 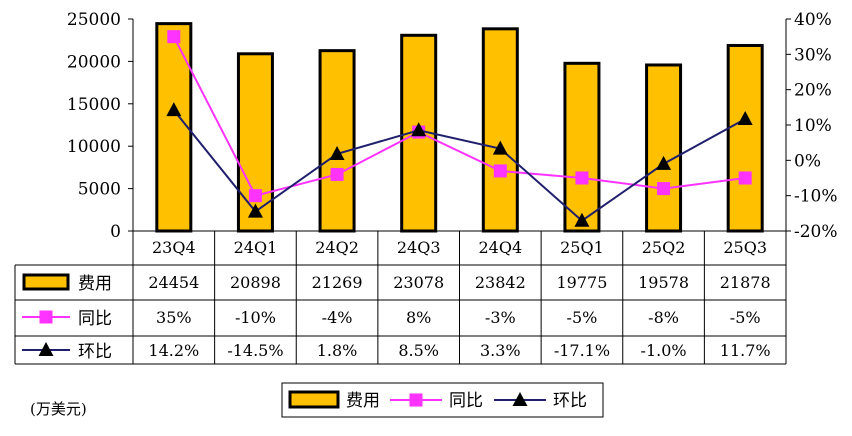 What do you see at coordinates (419, 247) in the screenshot?
I see `category-label: 24Q3` at bounding box center [419, 247].